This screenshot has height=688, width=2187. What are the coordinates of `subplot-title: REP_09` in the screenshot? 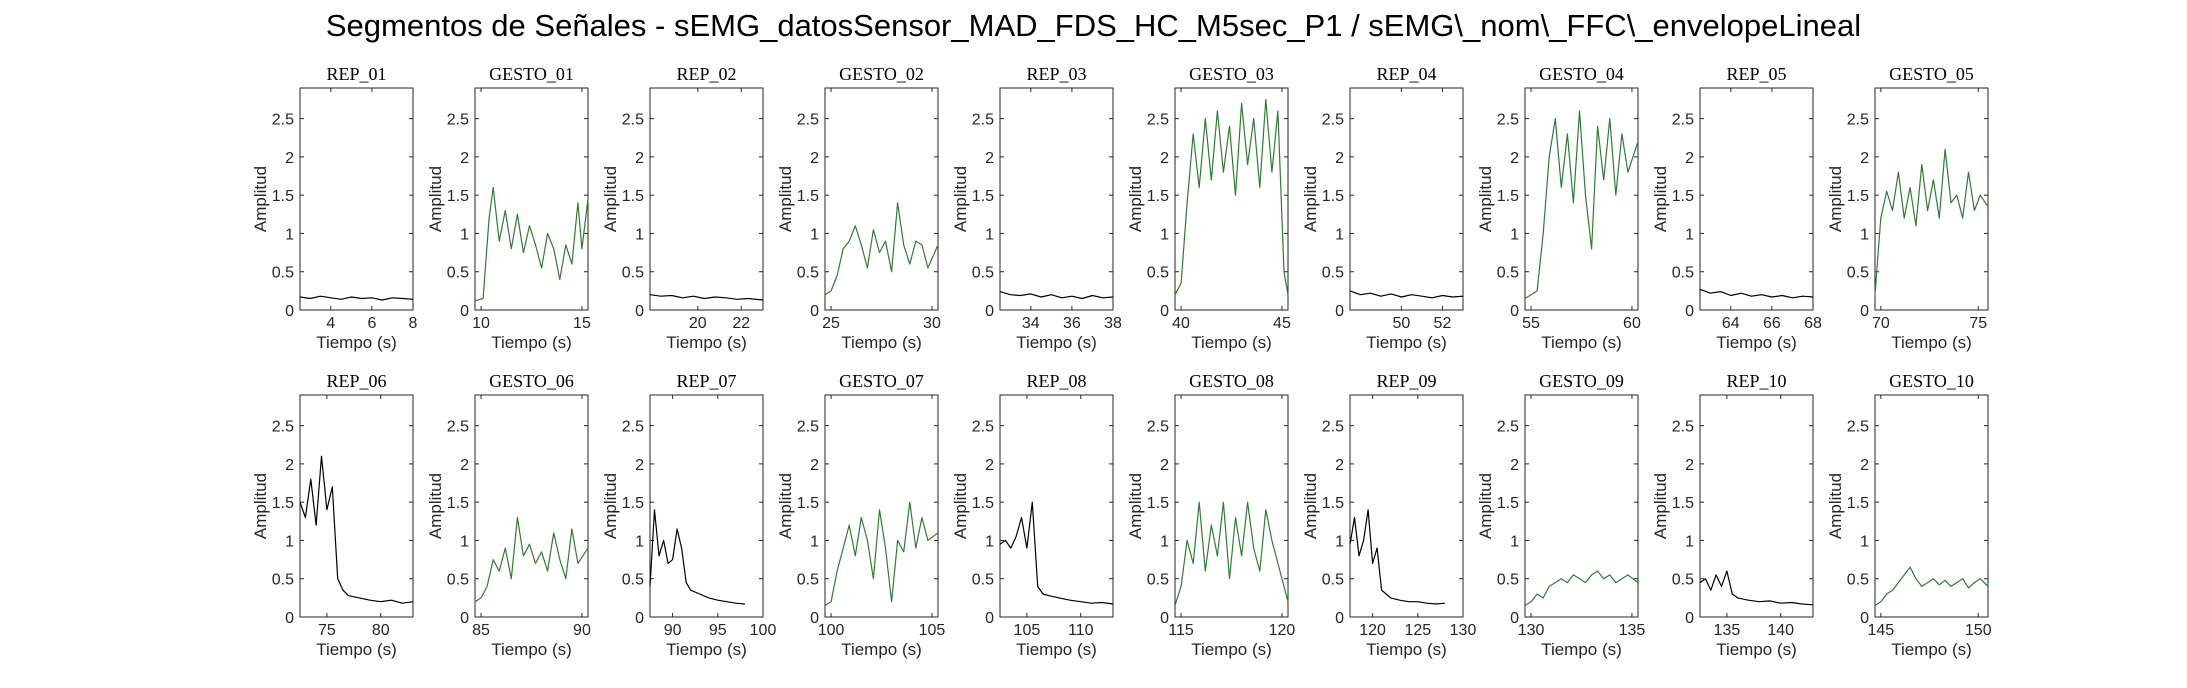 It's located at (1406, 381).